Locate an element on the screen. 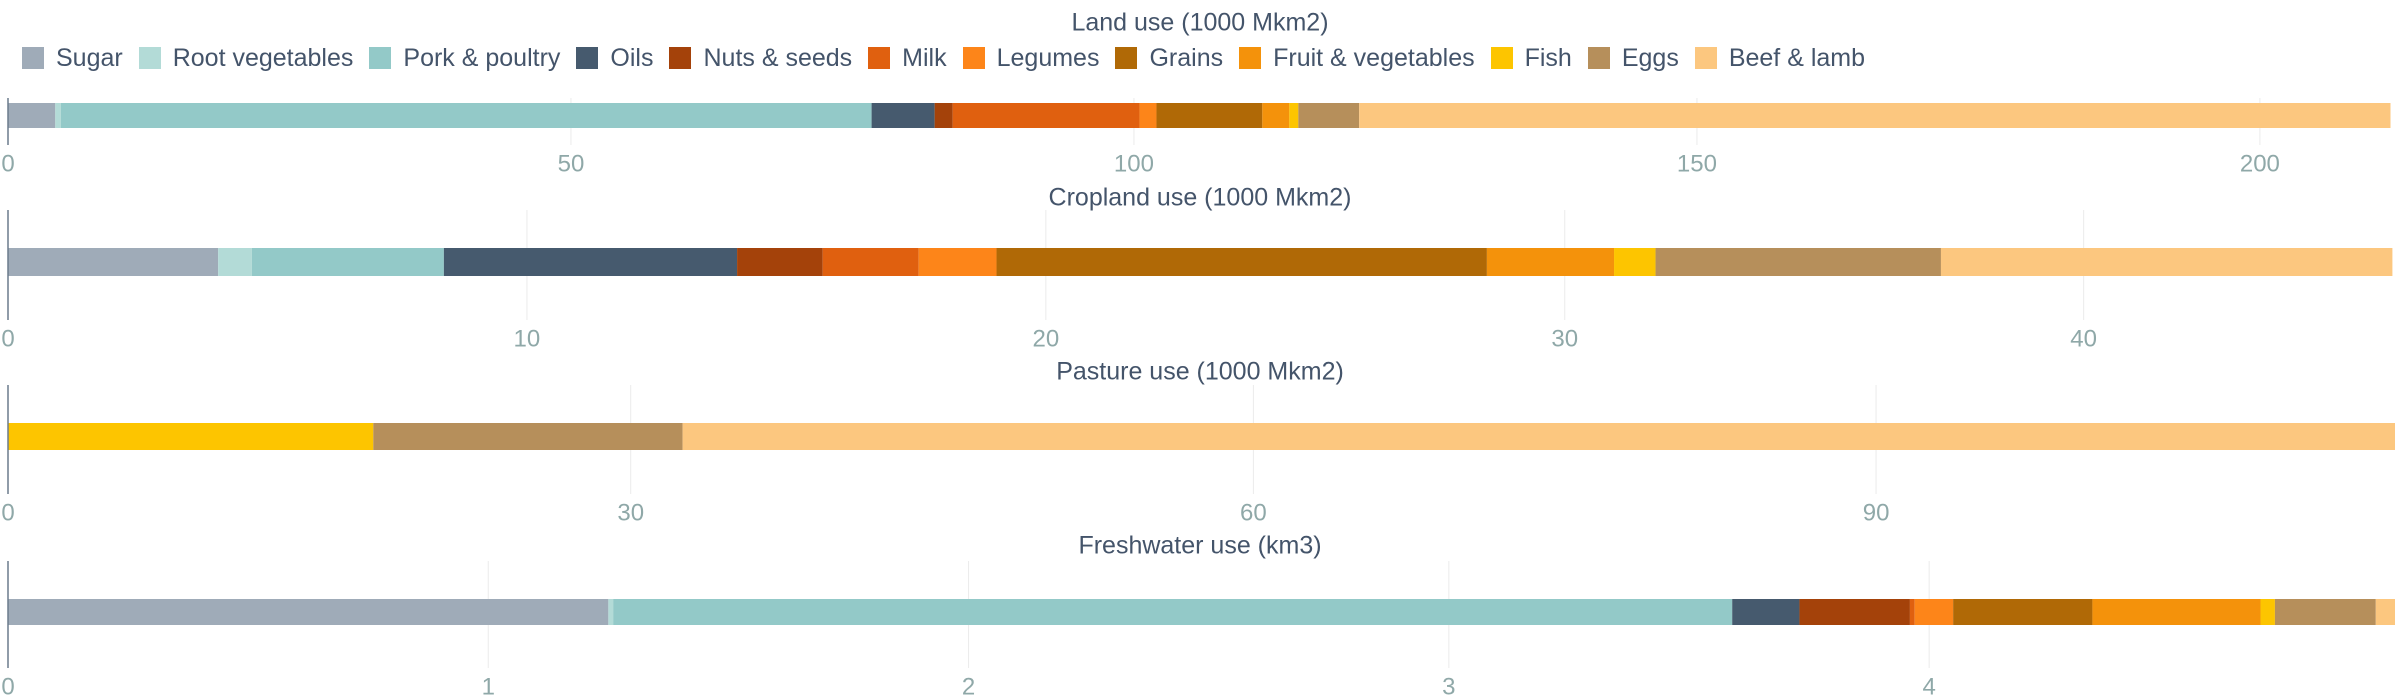 The image size is (2400, 700). legend-label: Pork & poultry is located at coordinates (482, 57).